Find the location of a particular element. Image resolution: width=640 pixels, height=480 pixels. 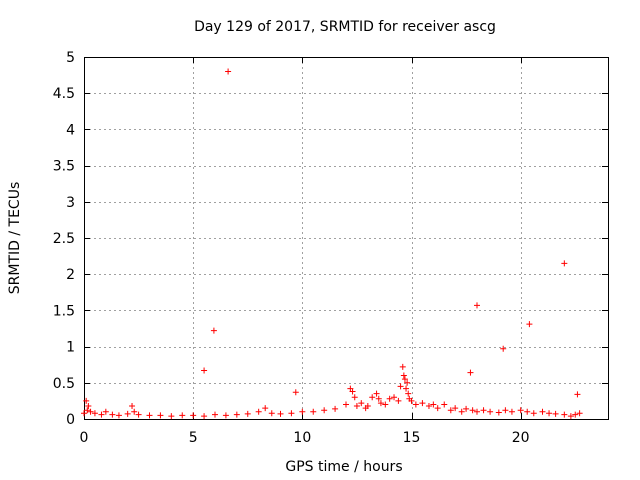

y-tick-label: 0 is located at coordinates (70, 420).